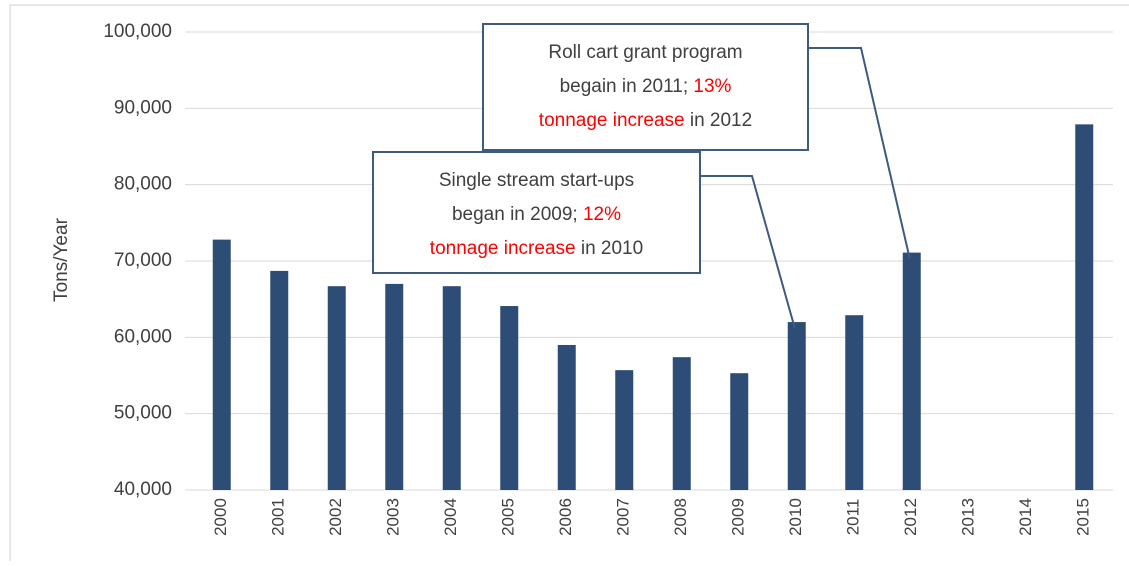 The height and width of the screenshot is (566, 1129). Describe the element at coordinates (143, 107) in the screenshot. I see `y-tick-label: 90,000` at that location.